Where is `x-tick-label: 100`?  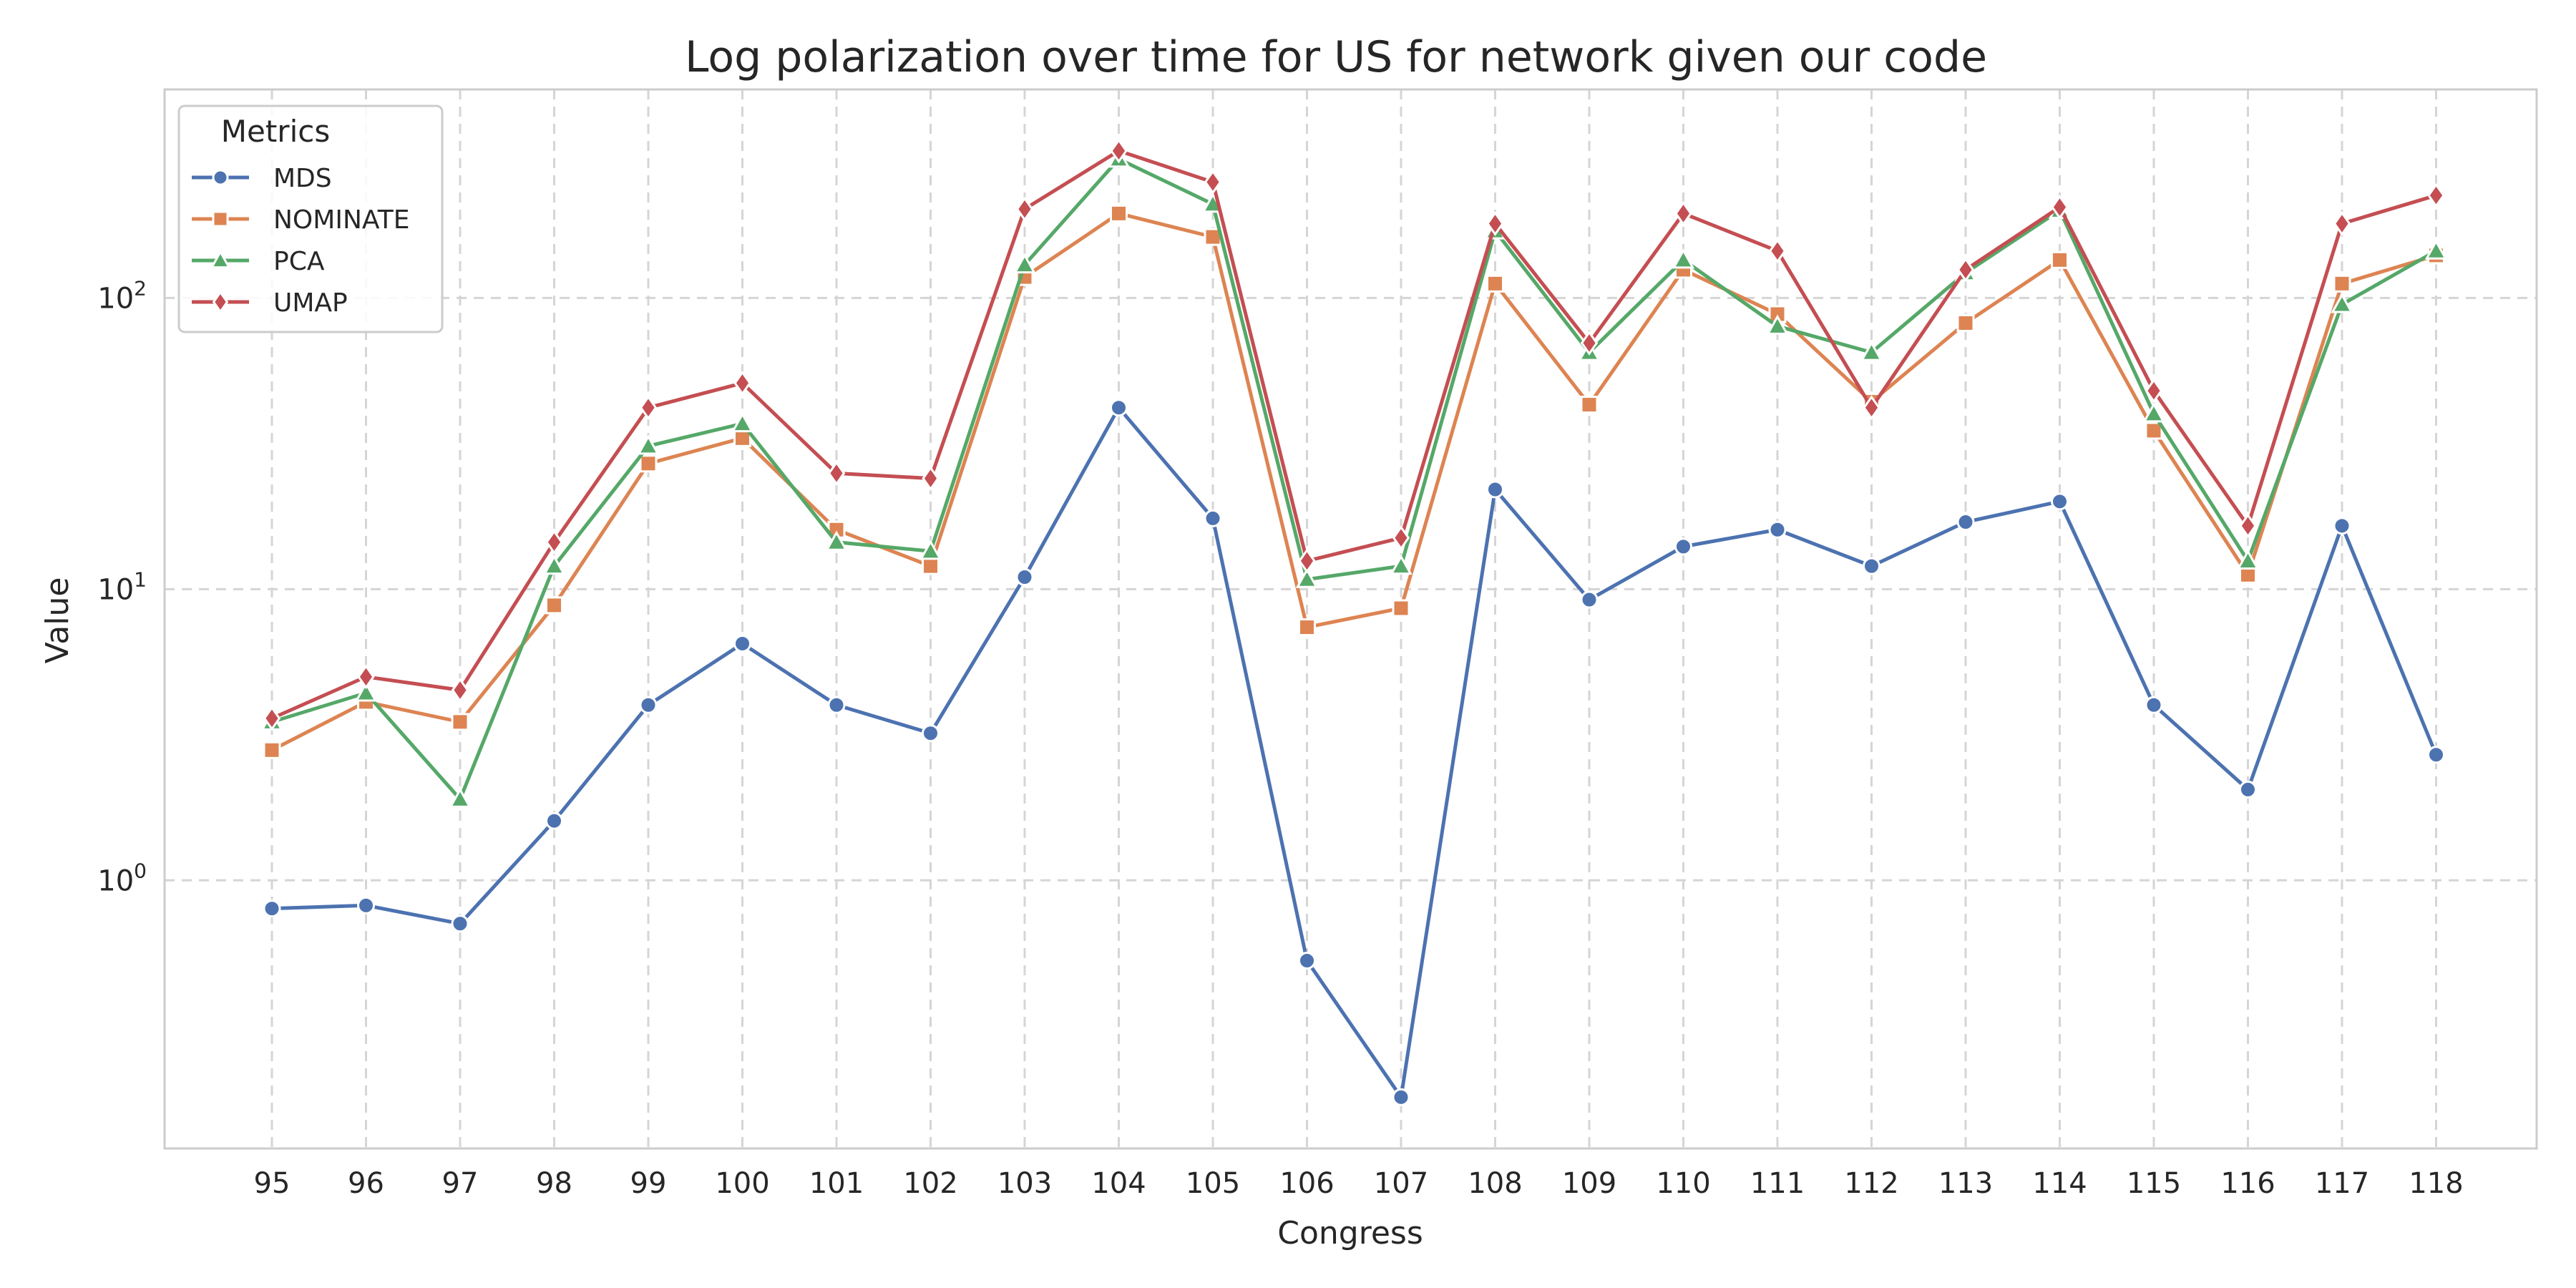
x-tick-label: 100 is located at coordinates (742, 1183).